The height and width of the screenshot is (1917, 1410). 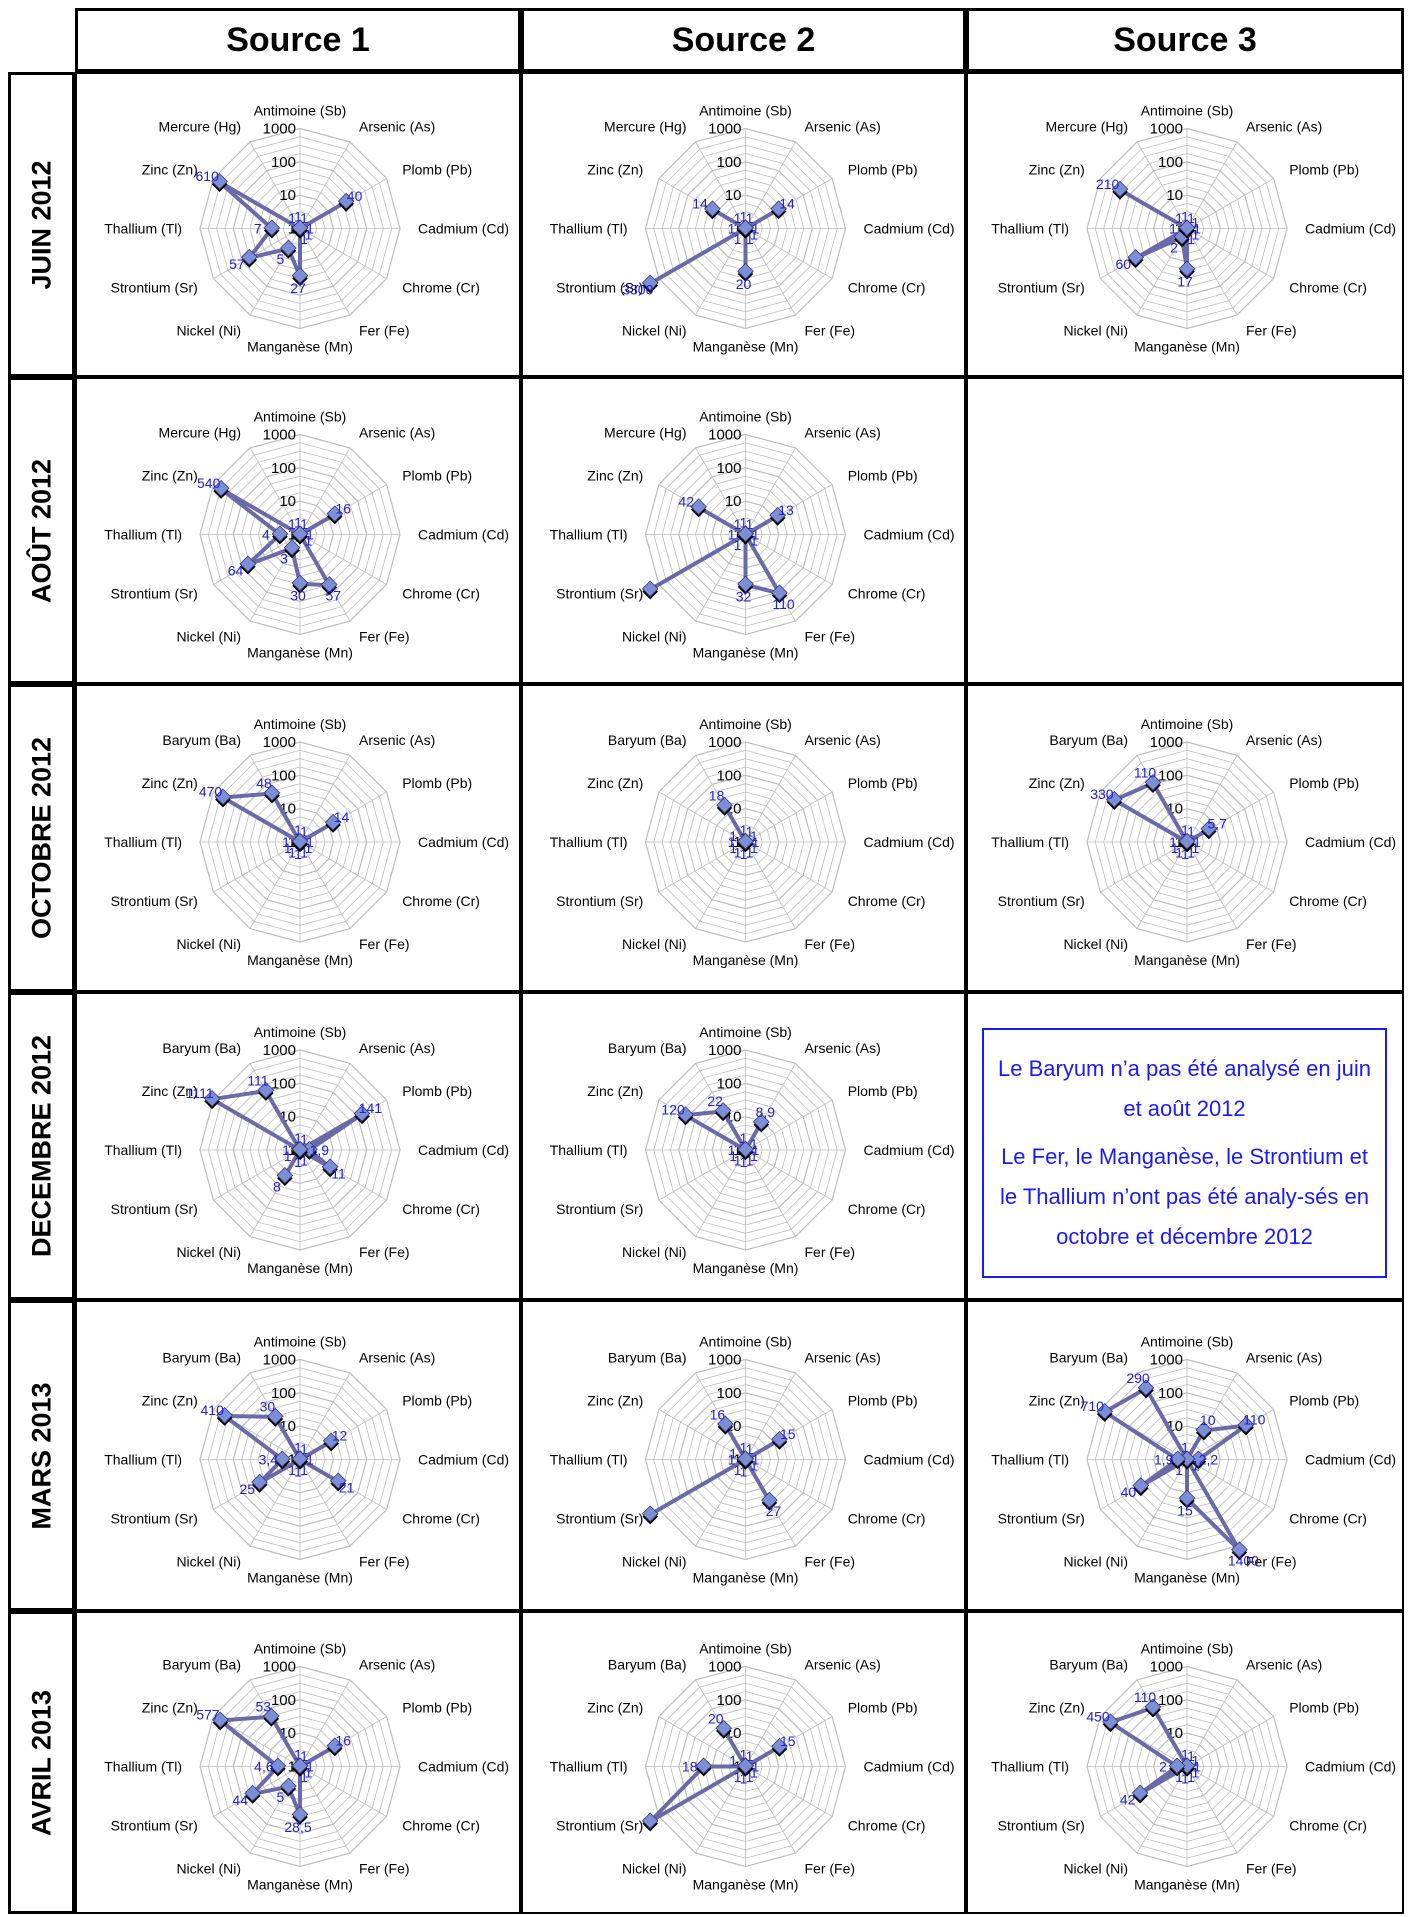 I want to click on column-header-label: Source 3, so click(x=1185, y=39).